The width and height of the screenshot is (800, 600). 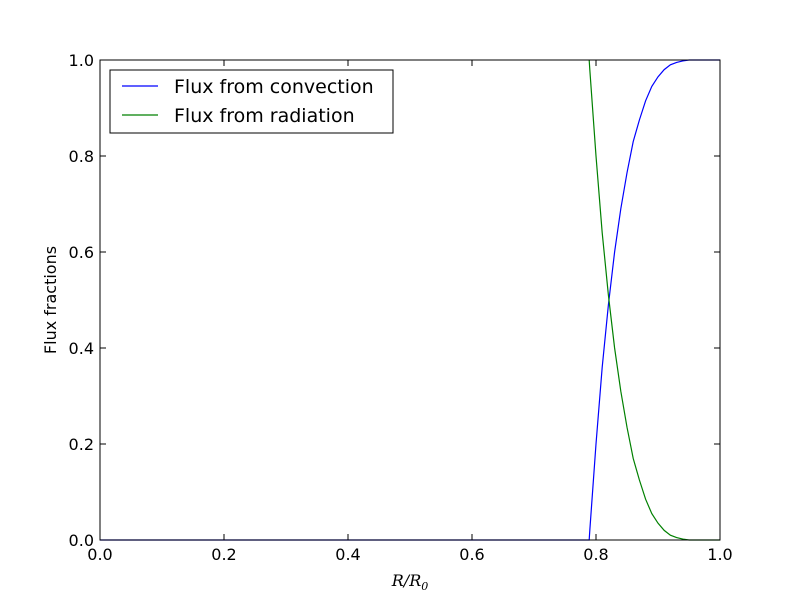 What do you see at coordinates (223, 554) in the screenshot?
I see `x-tick-label: 0.2` at bounding box center [223, 554].